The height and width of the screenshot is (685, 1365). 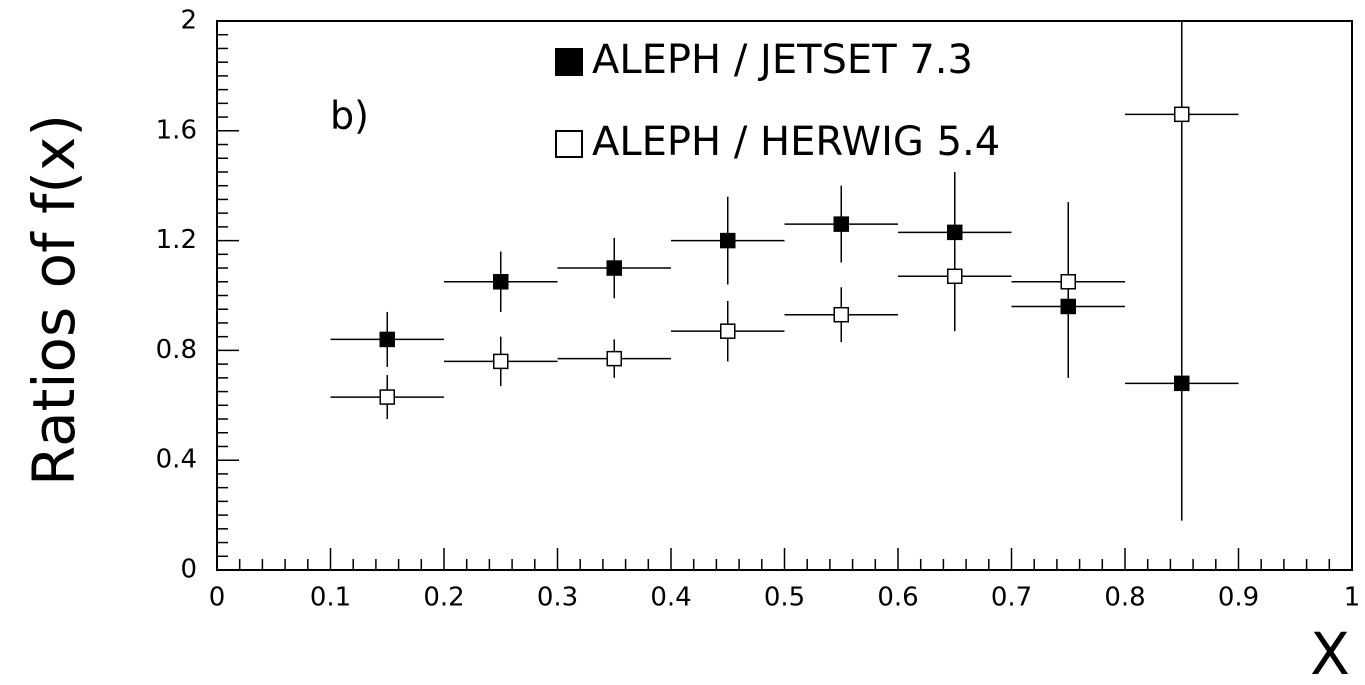 What do you see at coordinates (176, 130) in the screenshot?
I see `y-tick-label: 1.6` at bounding box center [176, 130].